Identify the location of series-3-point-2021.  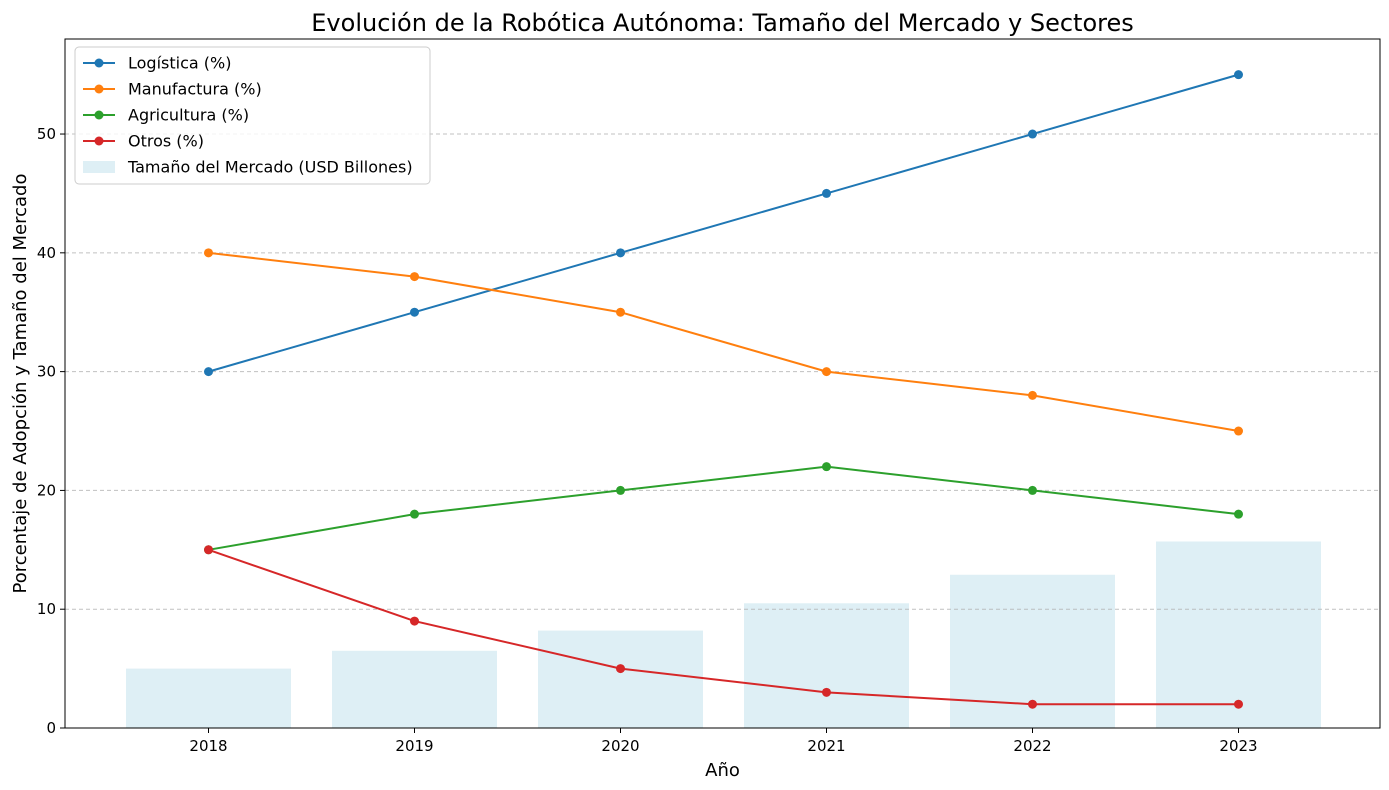
(826, 692).